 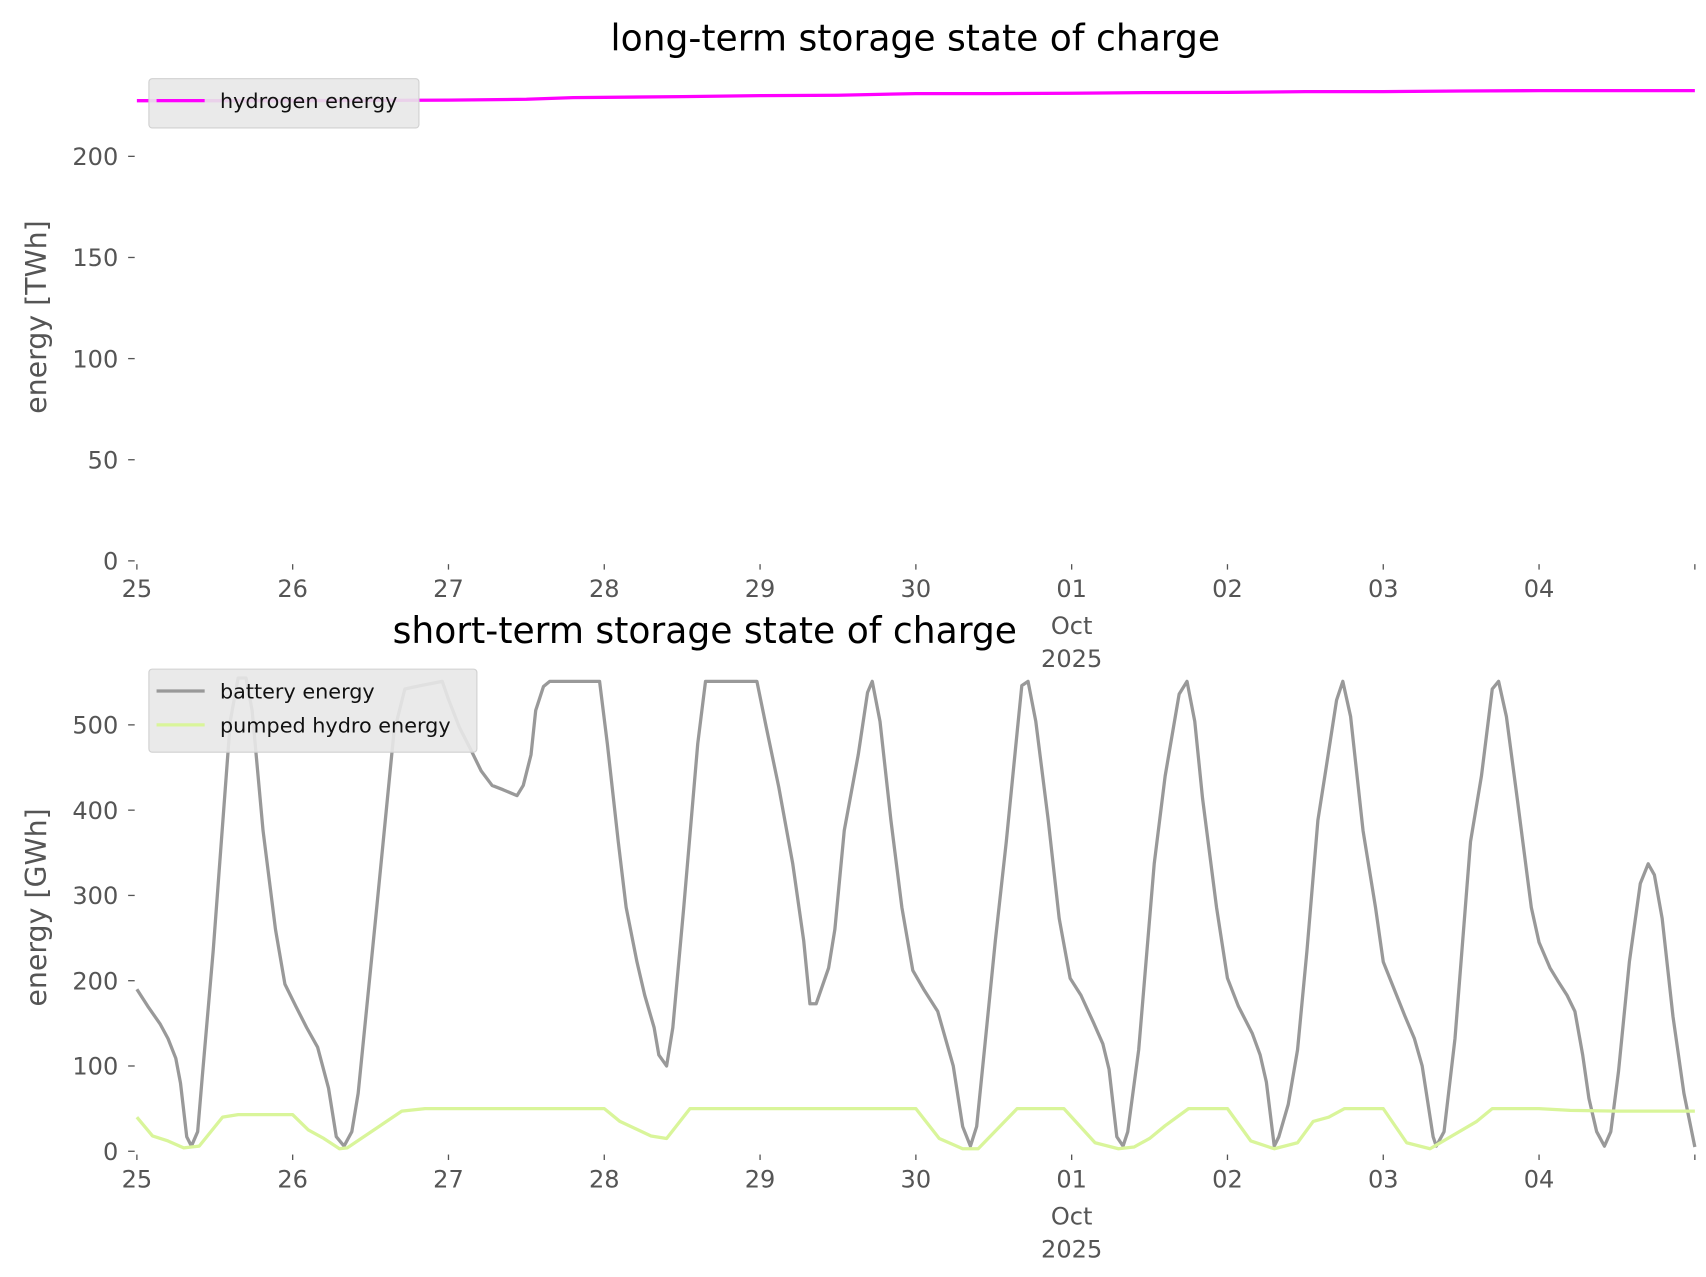 I want to click on legend-label: battery energy, so click(x=297, y=692).